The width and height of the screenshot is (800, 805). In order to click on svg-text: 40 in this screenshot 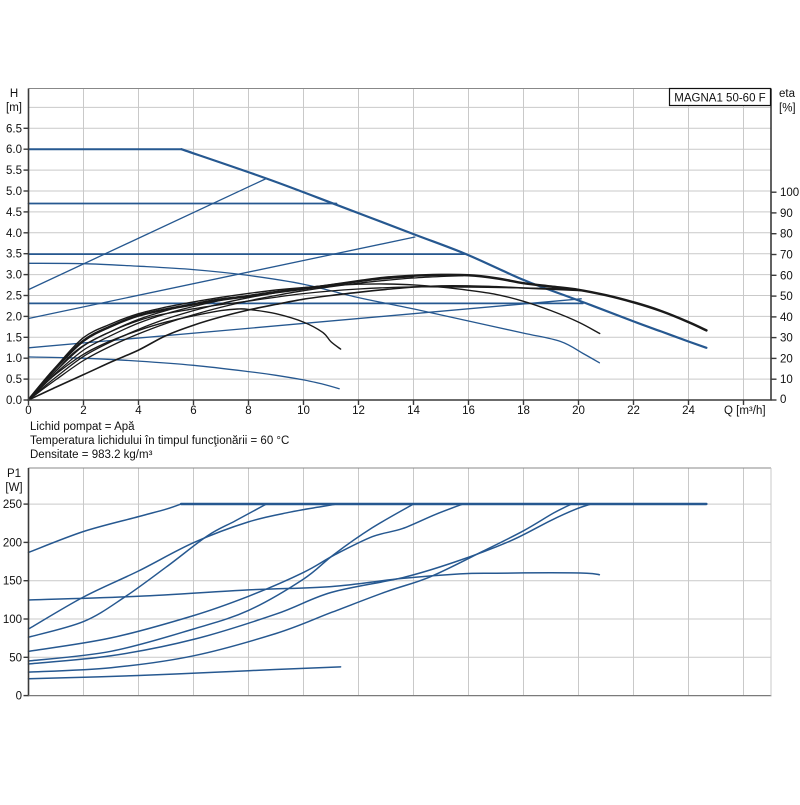, I will do `click(786, 318)`.